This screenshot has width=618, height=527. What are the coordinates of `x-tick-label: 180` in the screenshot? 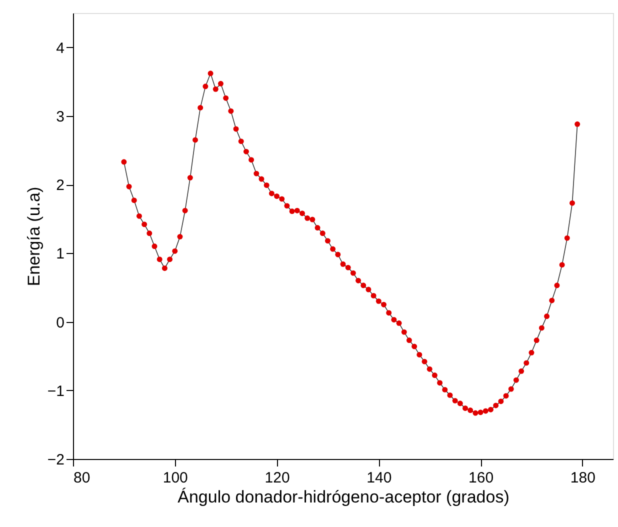 It's located at (583, 478).